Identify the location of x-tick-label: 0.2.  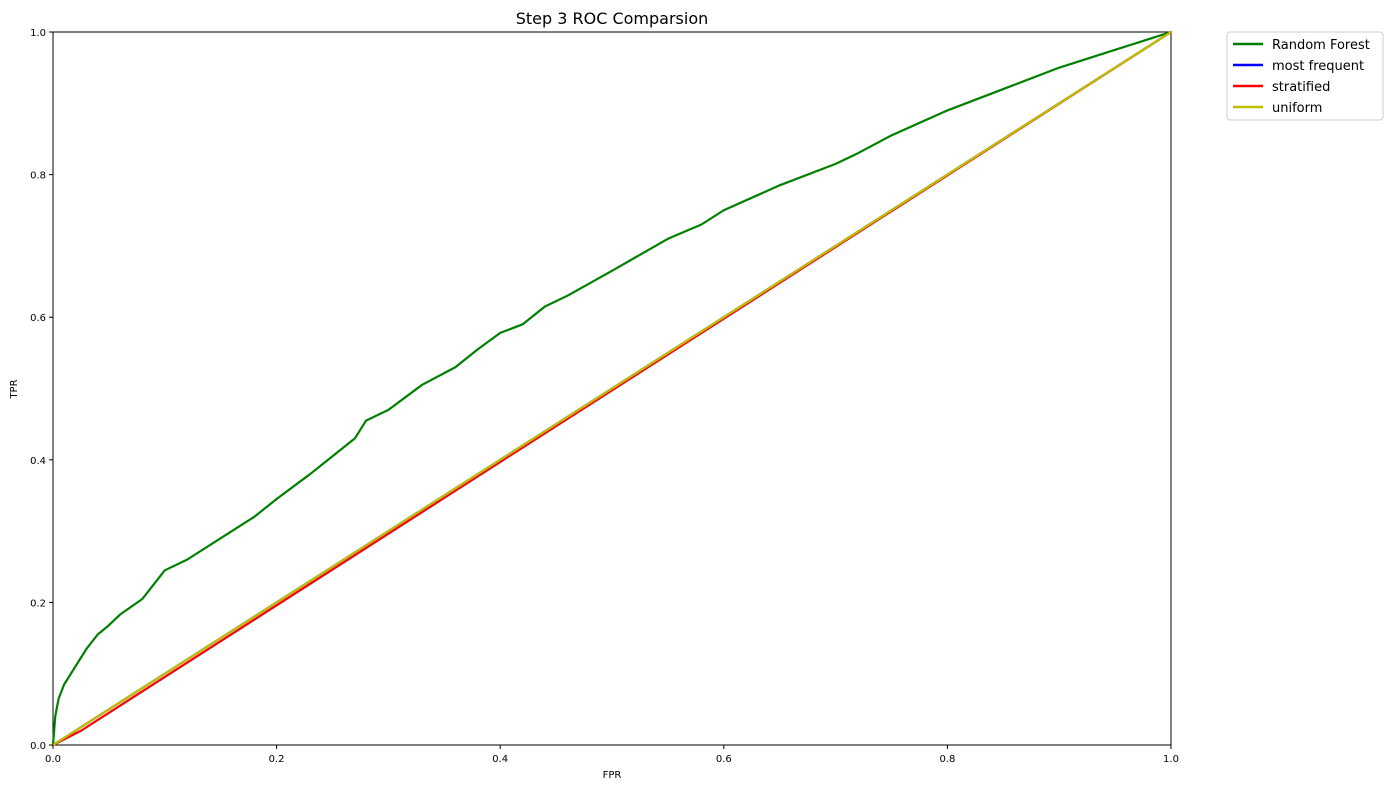
(277, 759).